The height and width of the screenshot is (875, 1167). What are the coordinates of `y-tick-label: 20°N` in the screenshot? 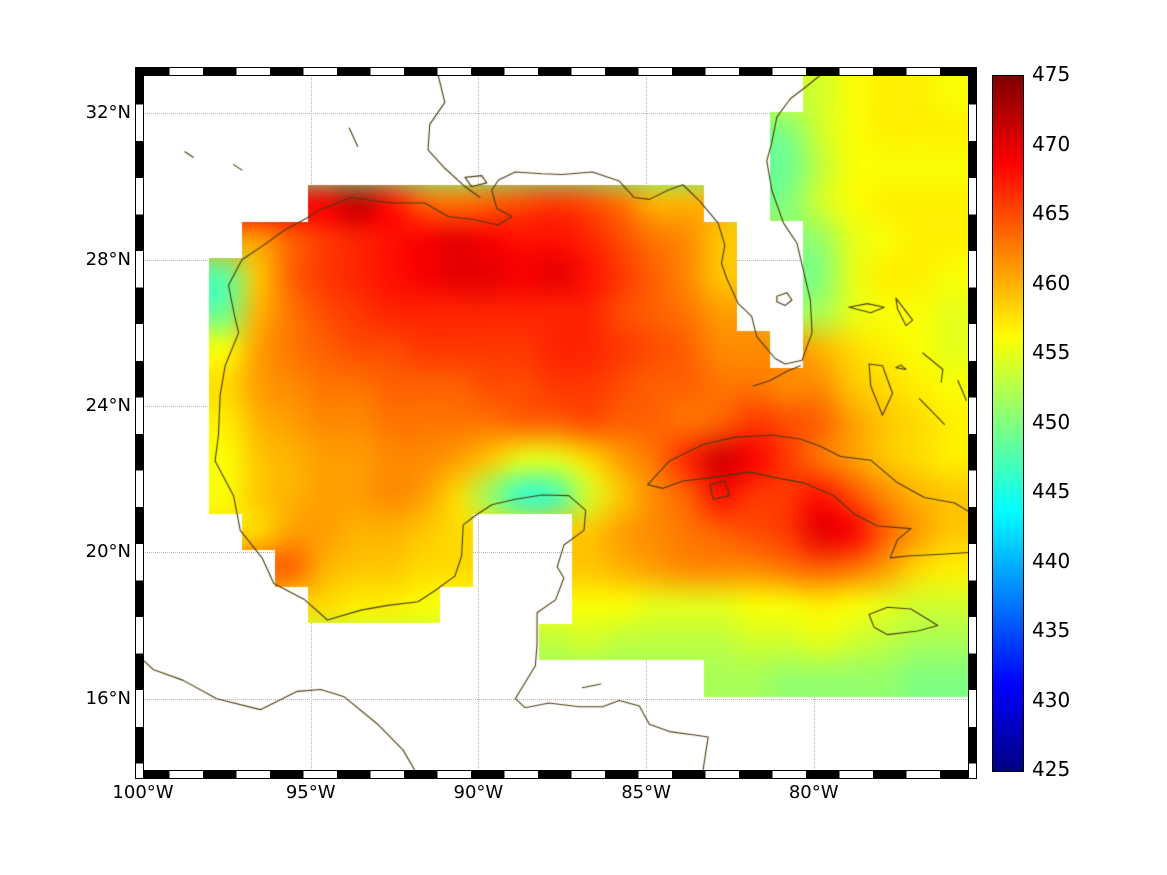 It's located at (108, 552).